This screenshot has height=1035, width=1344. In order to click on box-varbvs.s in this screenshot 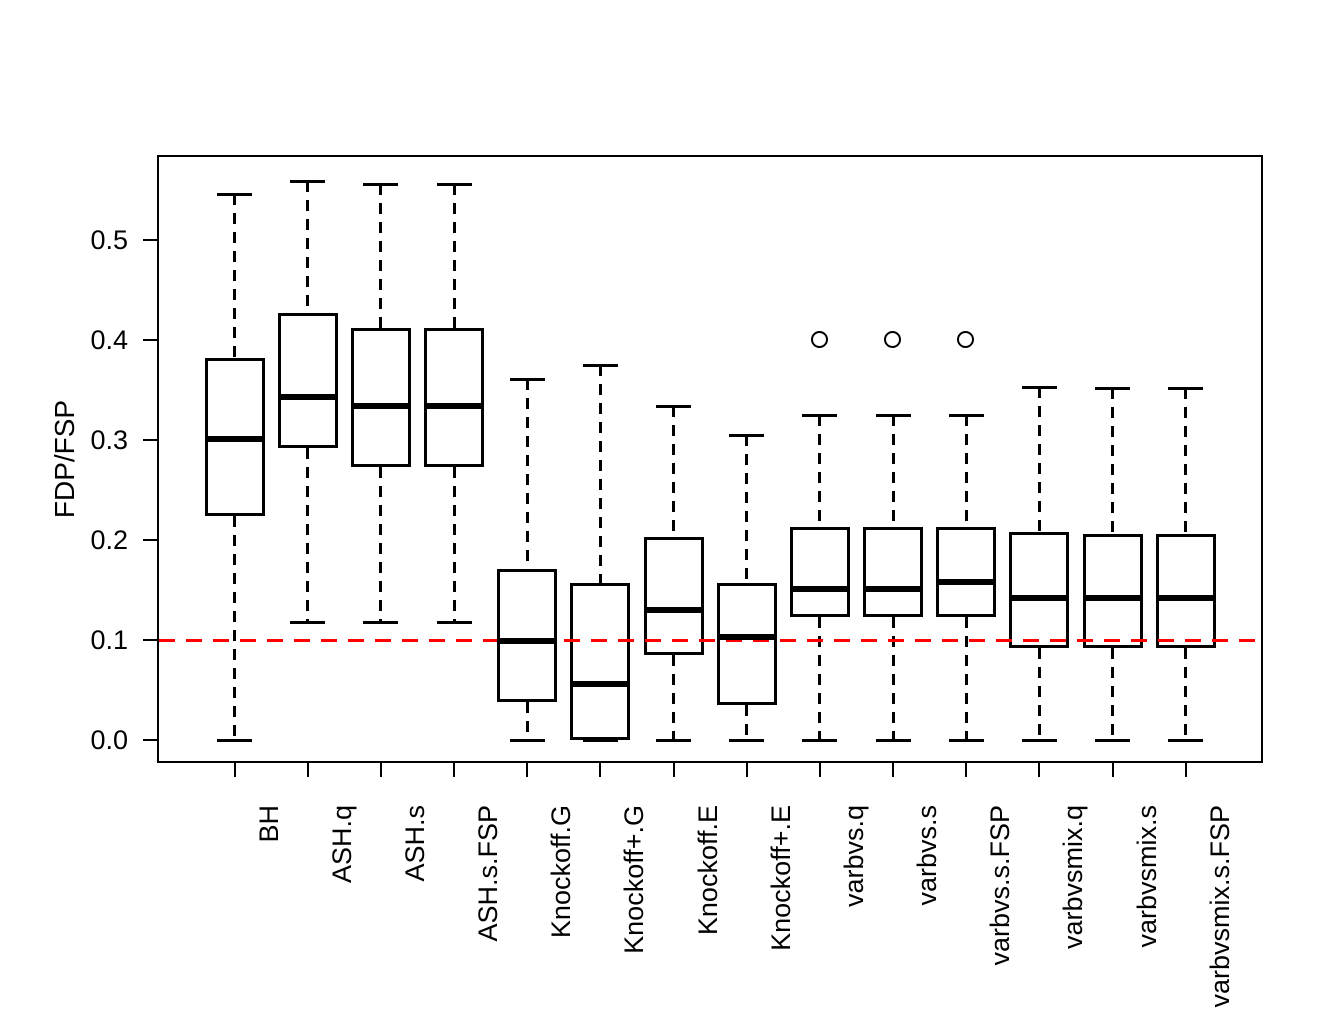, I will do `click(893, 572)`.